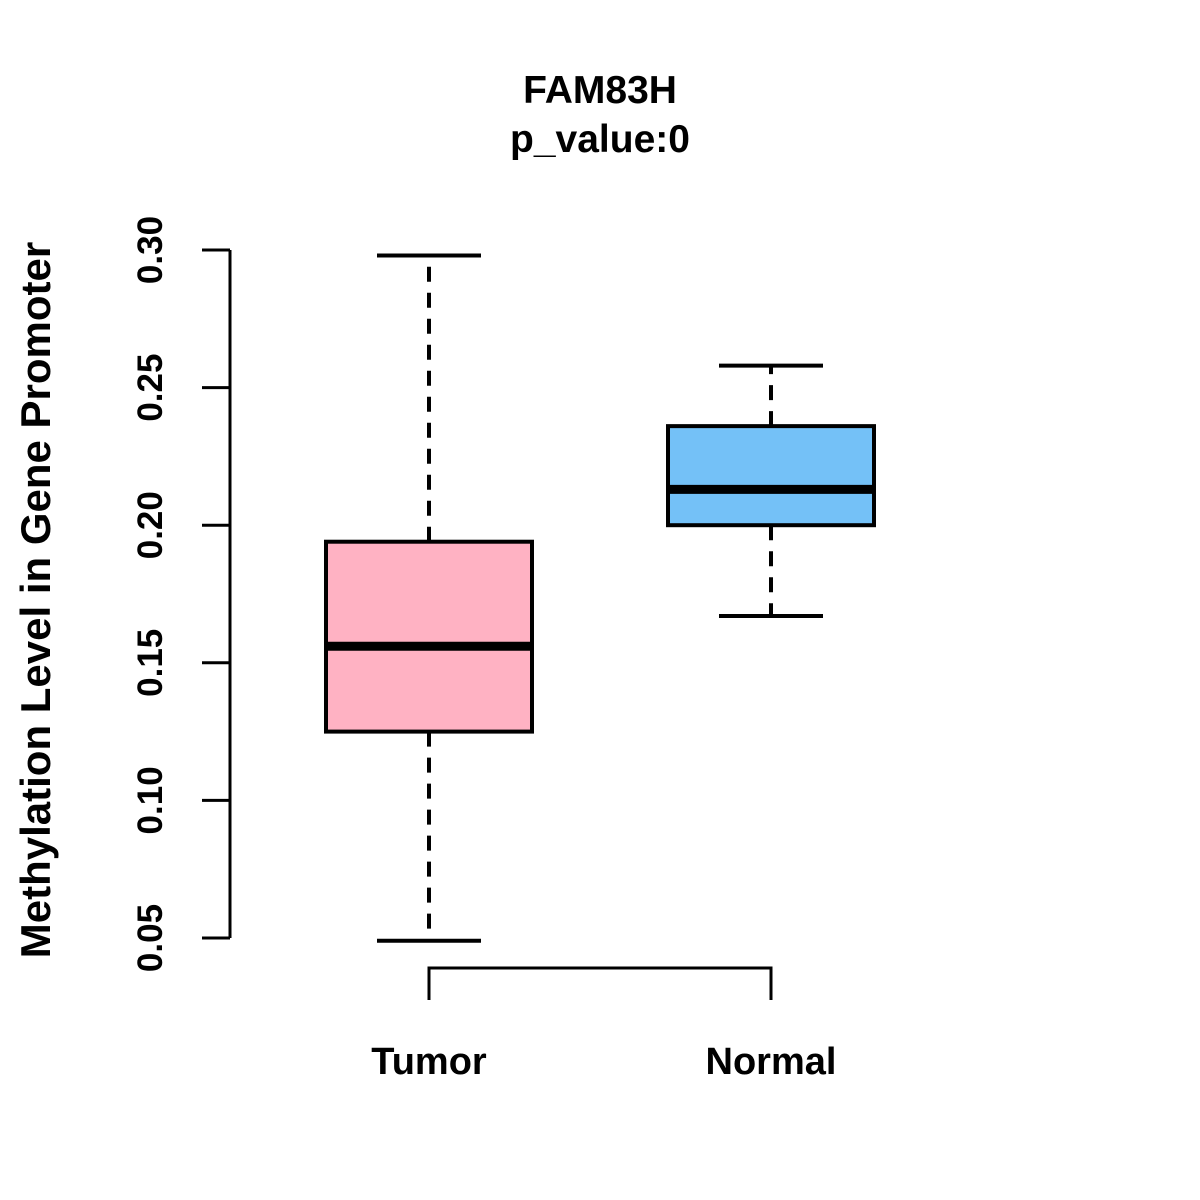 This screenshot has width=1200, height=1200. What do you see at coordinates (150, 663) in the screenshot?
I see `y-tick-label: 0.15` at bounding box center [150, 663].